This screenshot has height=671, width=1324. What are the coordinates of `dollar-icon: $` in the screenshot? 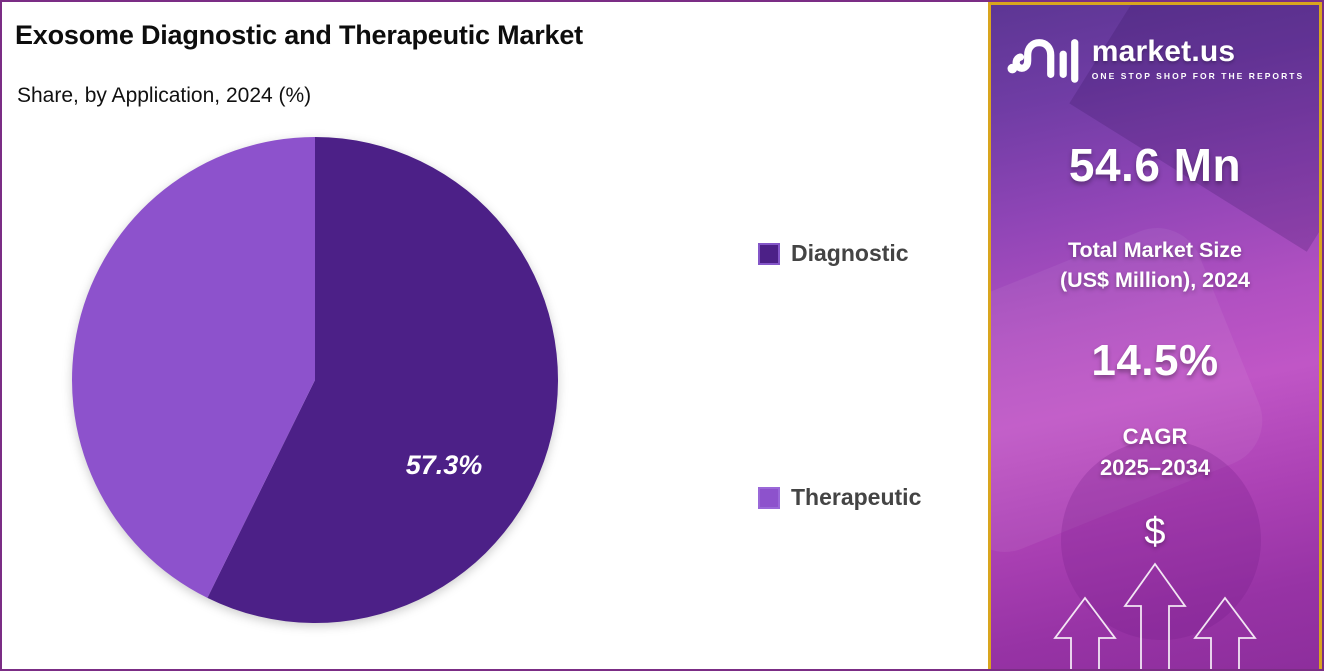 It's located at (1155, 532).